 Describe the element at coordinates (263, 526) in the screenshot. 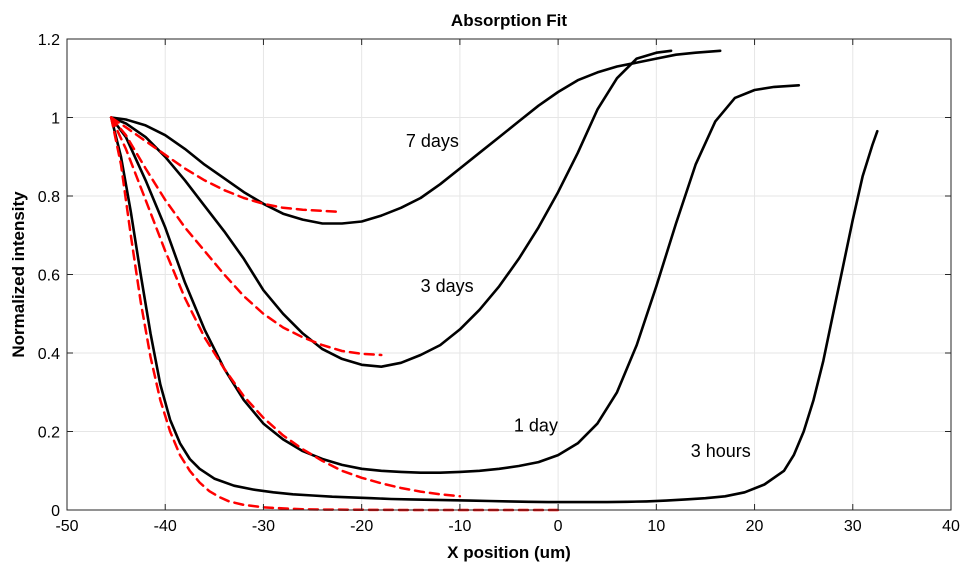

I see `x-tick-label: -30` at that location.